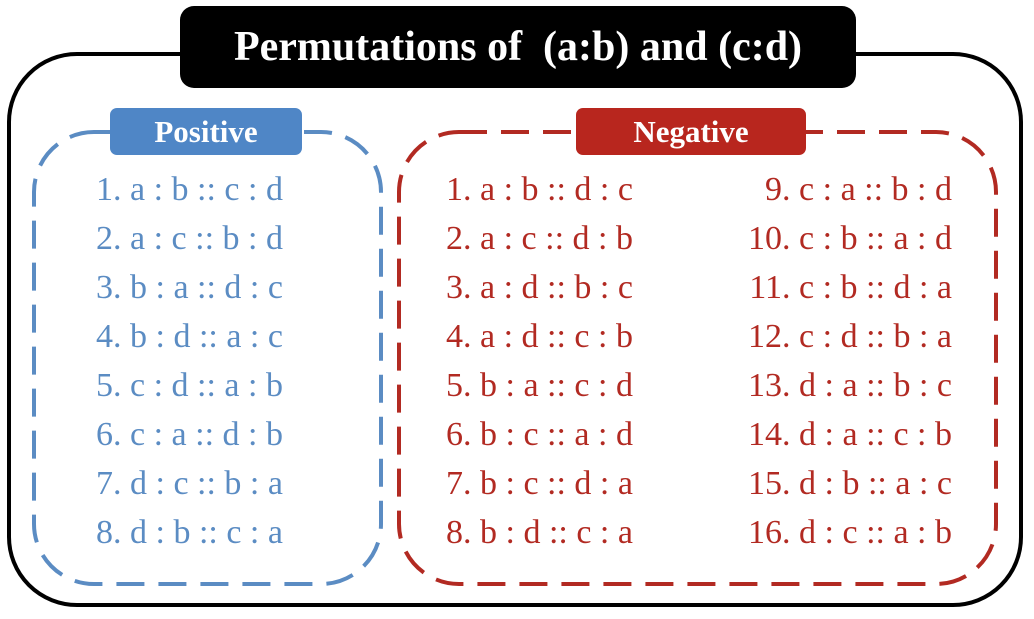 This screenshot has height=619, width=1034. Describe the element at coordinates (539, 434) in the screenshot. I see `negative-col1-item-6: 6. b : c :: a : d` at that location.